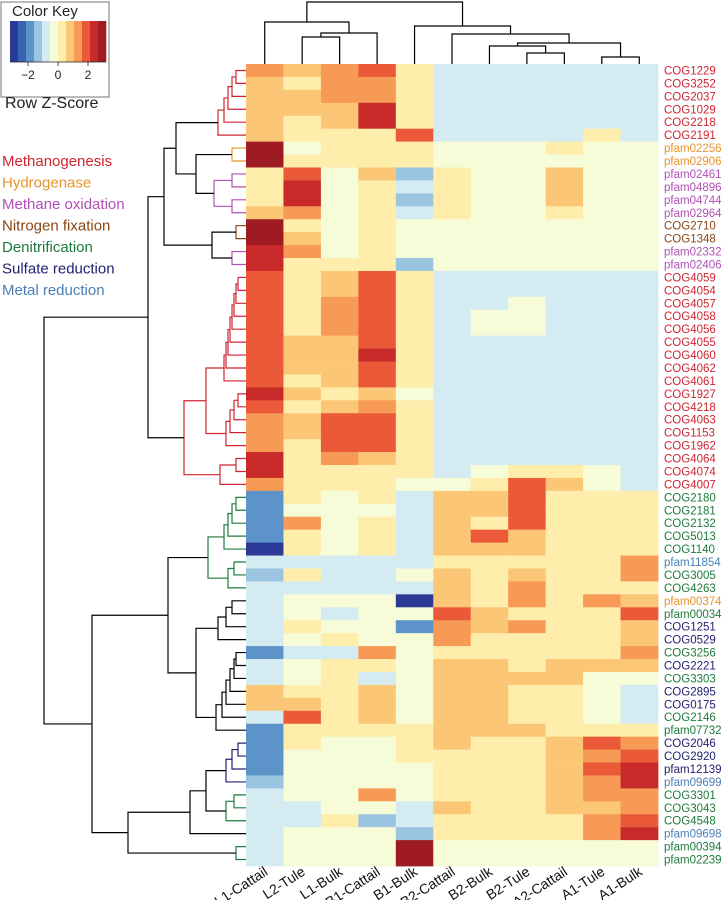 The image size is (728, 900). What do you see at coordinates (690, 356) in the screenshot?
I see `row-label: COG4060` at bounding box center [690, 356].